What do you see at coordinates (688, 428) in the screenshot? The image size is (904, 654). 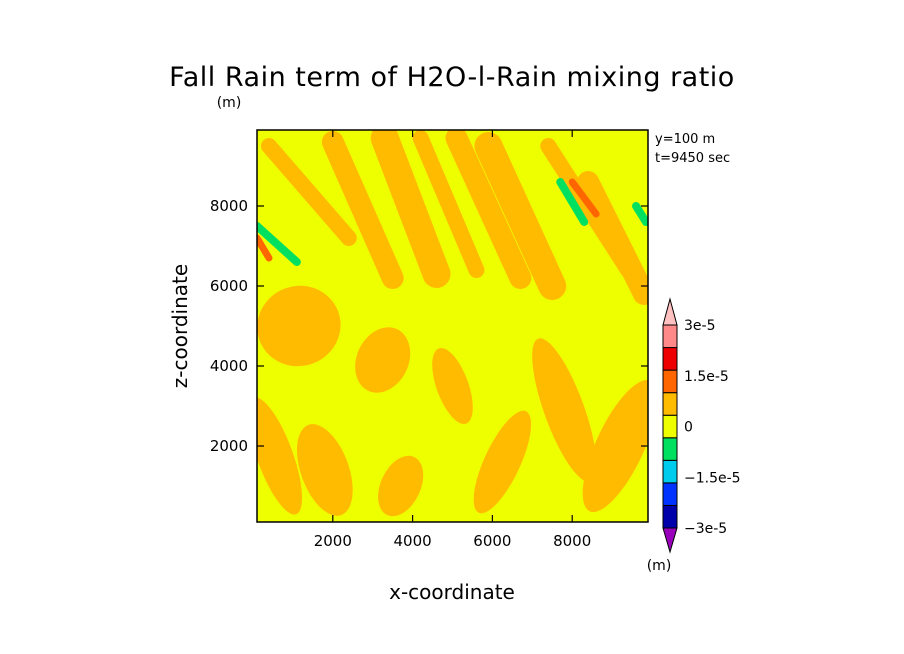 I see `colorbar-label: 0` at bounding box center [688, 428].